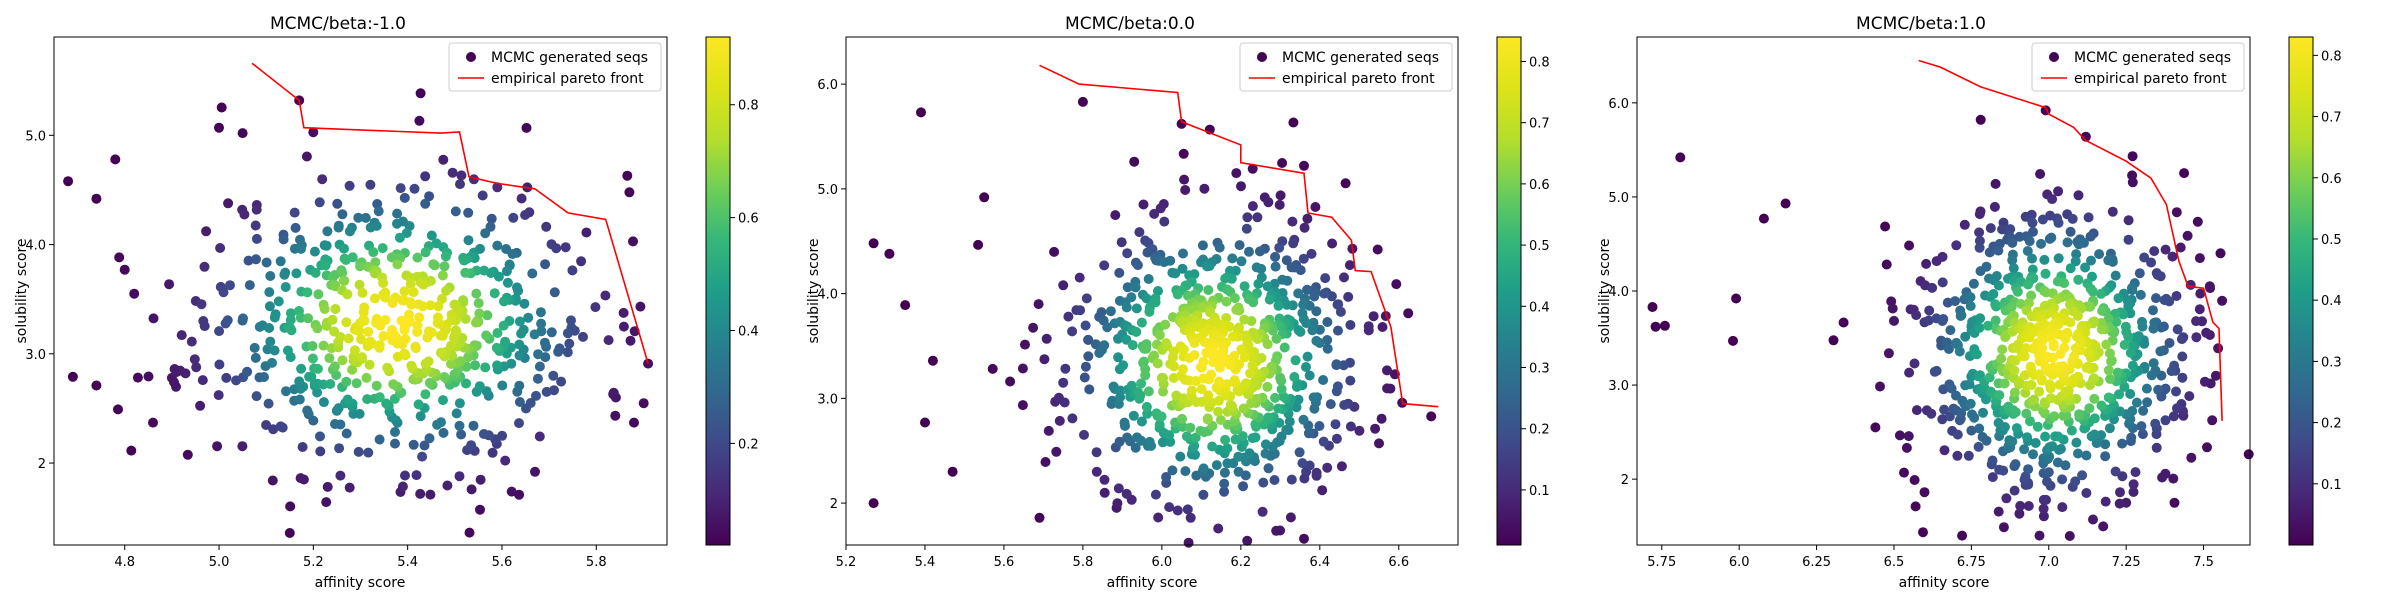 This screenshot has width=2400, height=600. Describe the element at coordinates (1358, 79) in the screenshot. I see `legend-label-line: empirical pareto front` at that location.